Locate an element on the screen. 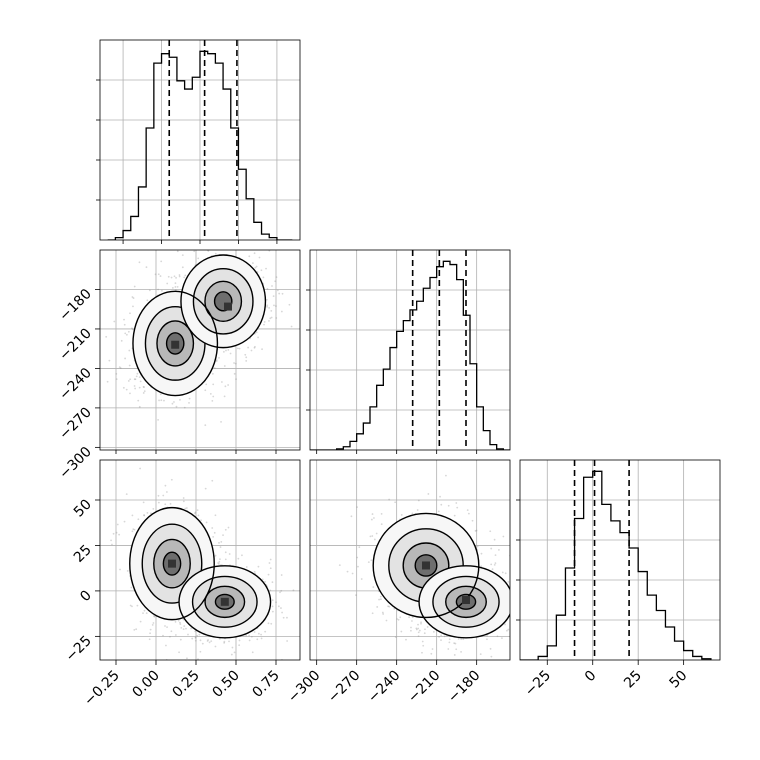 The image size is (760, 760). panel-frame is located at coordinates (410, 560).